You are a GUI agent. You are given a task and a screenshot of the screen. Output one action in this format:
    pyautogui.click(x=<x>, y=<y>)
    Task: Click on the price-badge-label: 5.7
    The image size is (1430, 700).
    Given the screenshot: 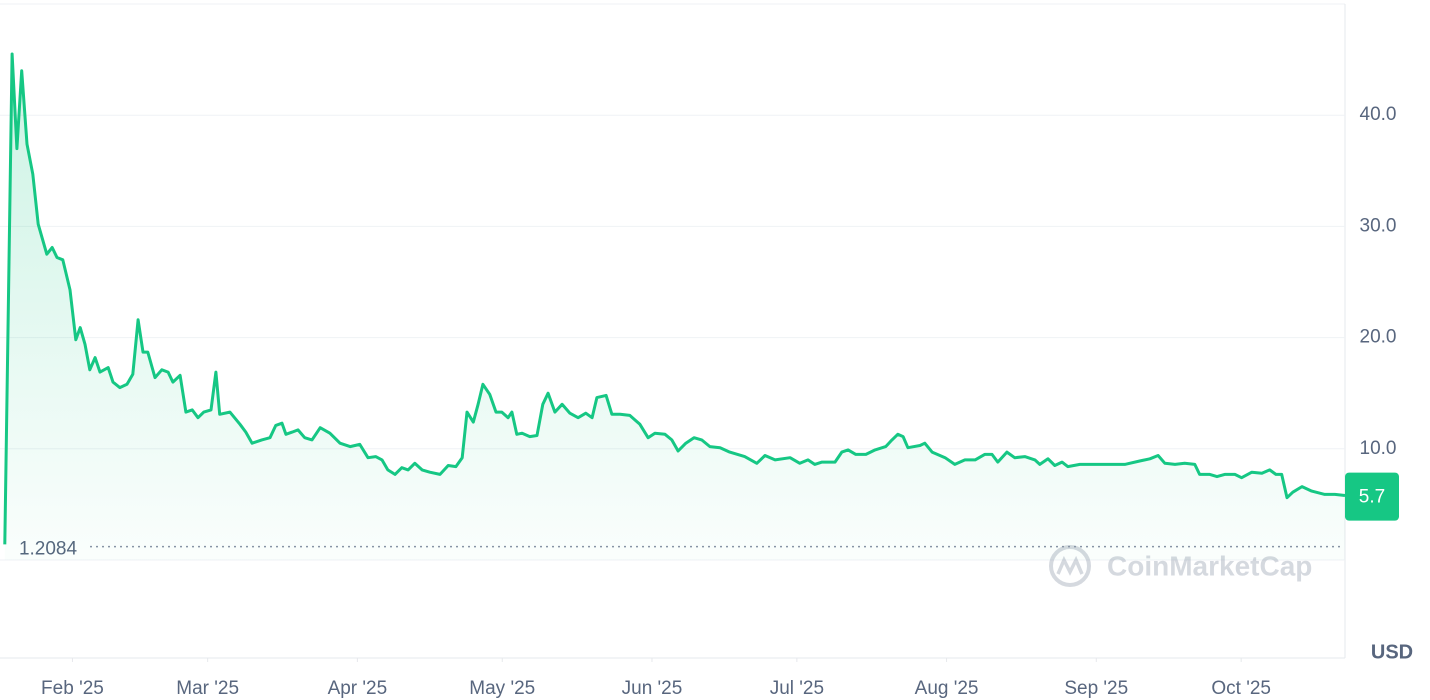 What is the action you would take?
    pyautogui.click(x=1372, y=497)
    